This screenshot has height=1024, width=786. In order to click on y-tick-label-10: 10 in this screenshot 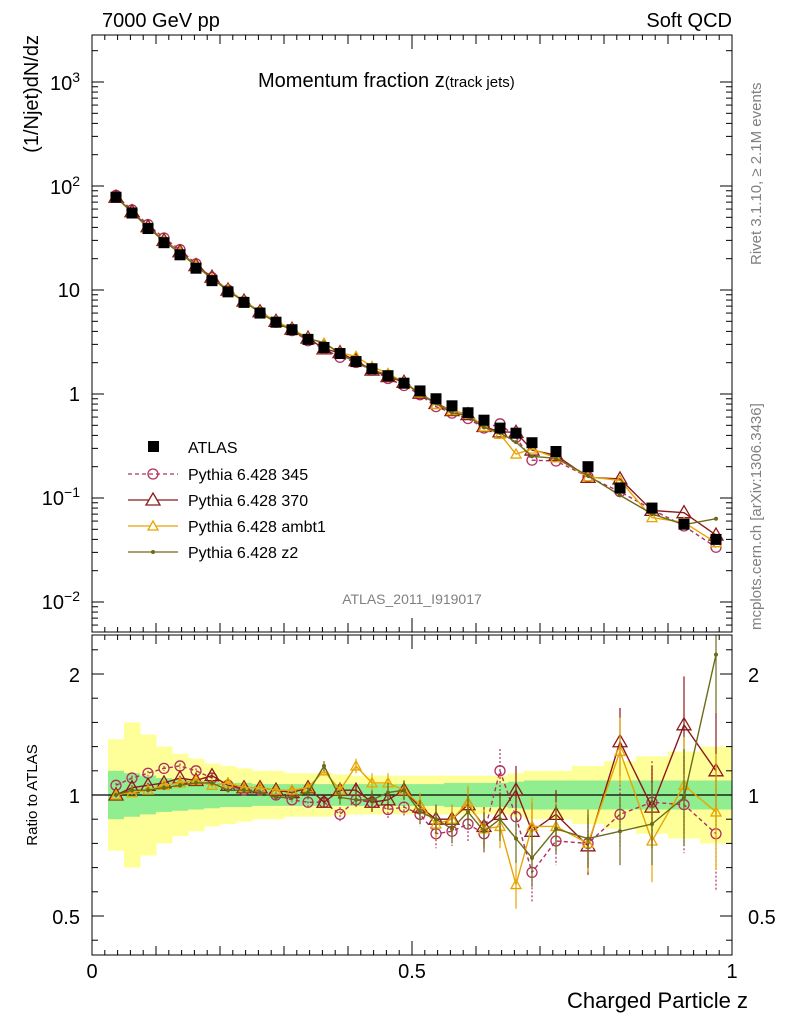, I will do `click(69, 291)`.